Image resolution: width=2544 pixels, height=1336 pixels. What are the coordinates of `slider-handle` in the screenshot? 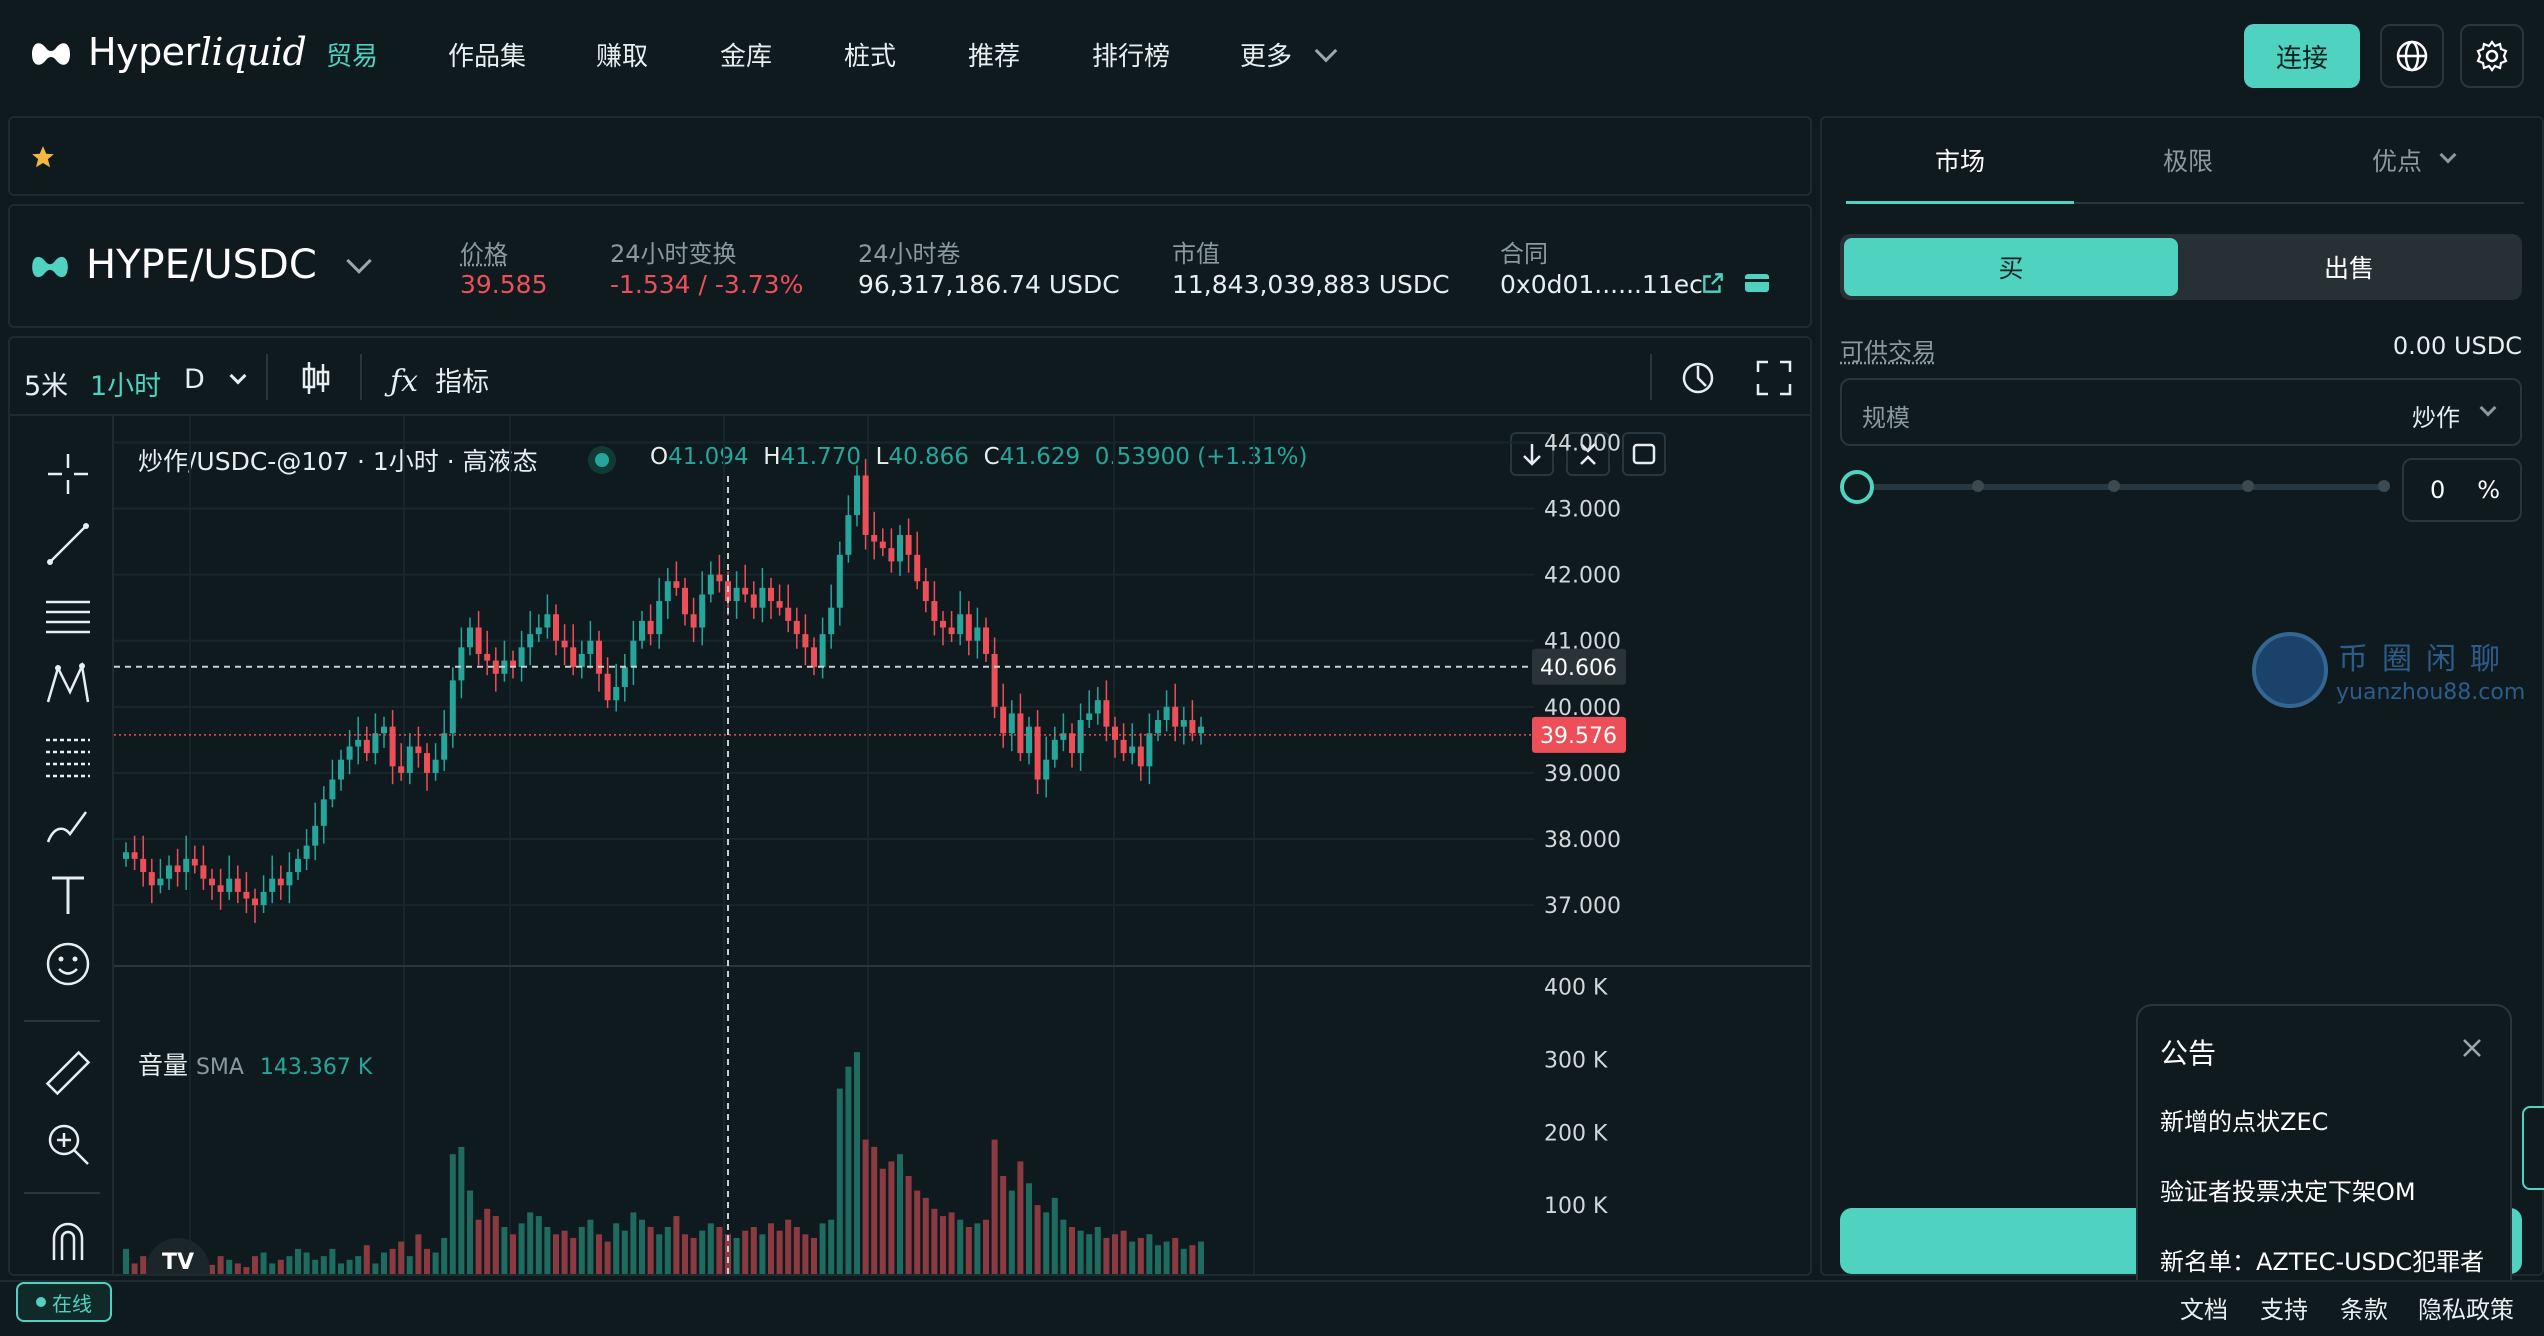 It's located at (1857, 487).